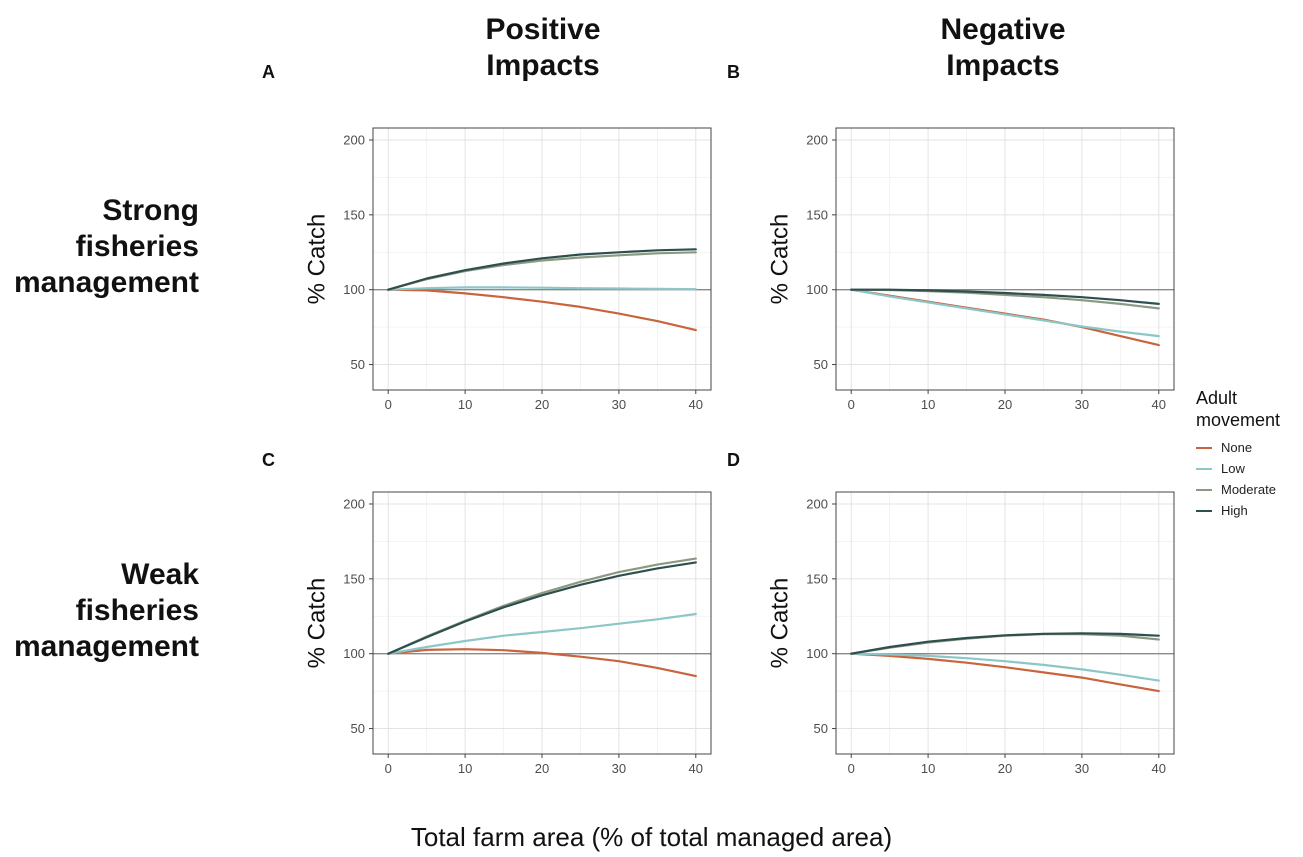 Image resolution: width=1303 pixels, height=857 pixels. Describe the element at coordinates (970, 269) in the screenshot. I see `panel-b: 0 10 20 30 40 50 100 150 200 % Catch` at that location.